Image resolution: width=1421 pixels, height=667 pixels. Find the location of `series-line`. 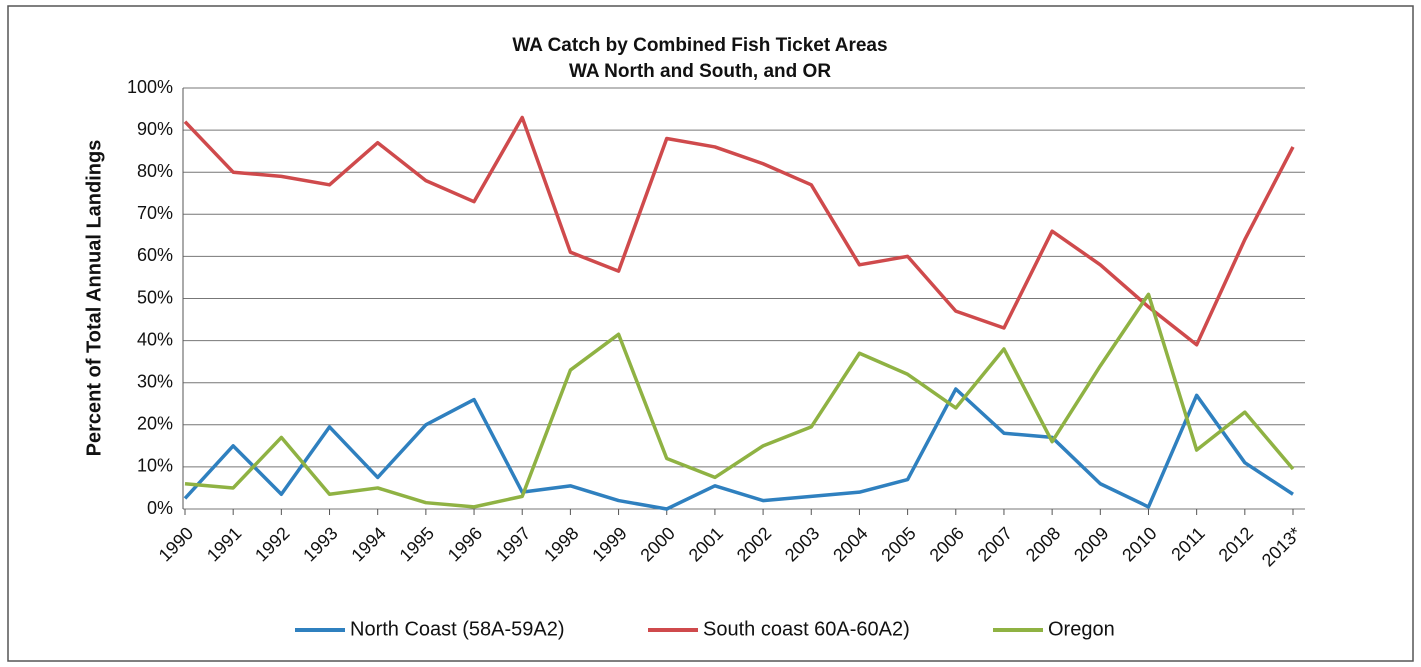

series-line is located at coordinates (738, 449).